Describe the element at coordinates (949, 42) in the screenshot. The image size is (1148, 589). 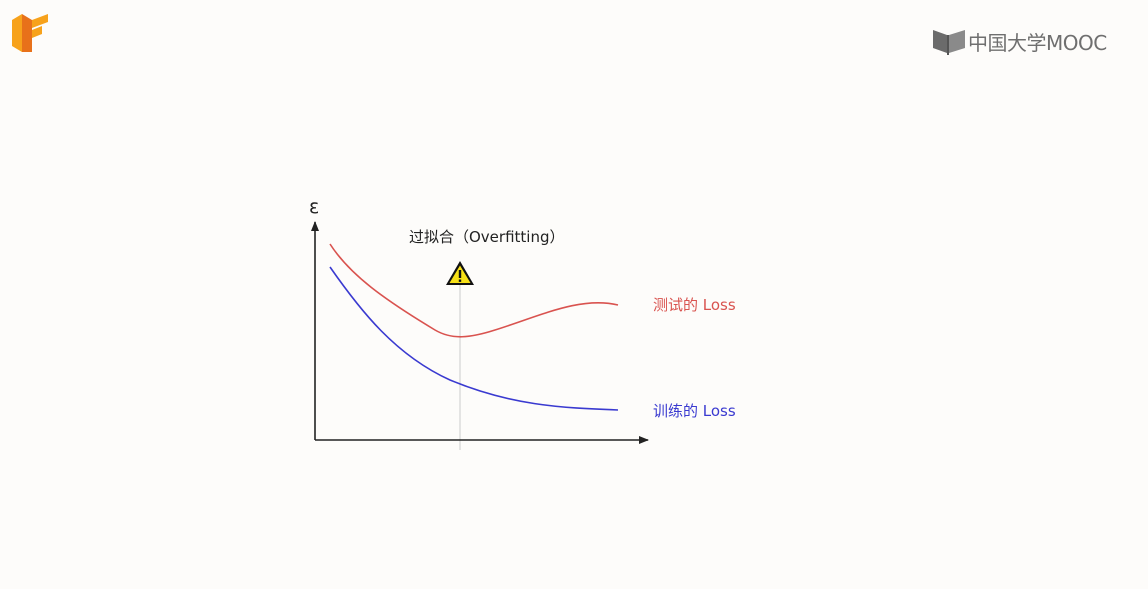
I see `book-icon` at that location.